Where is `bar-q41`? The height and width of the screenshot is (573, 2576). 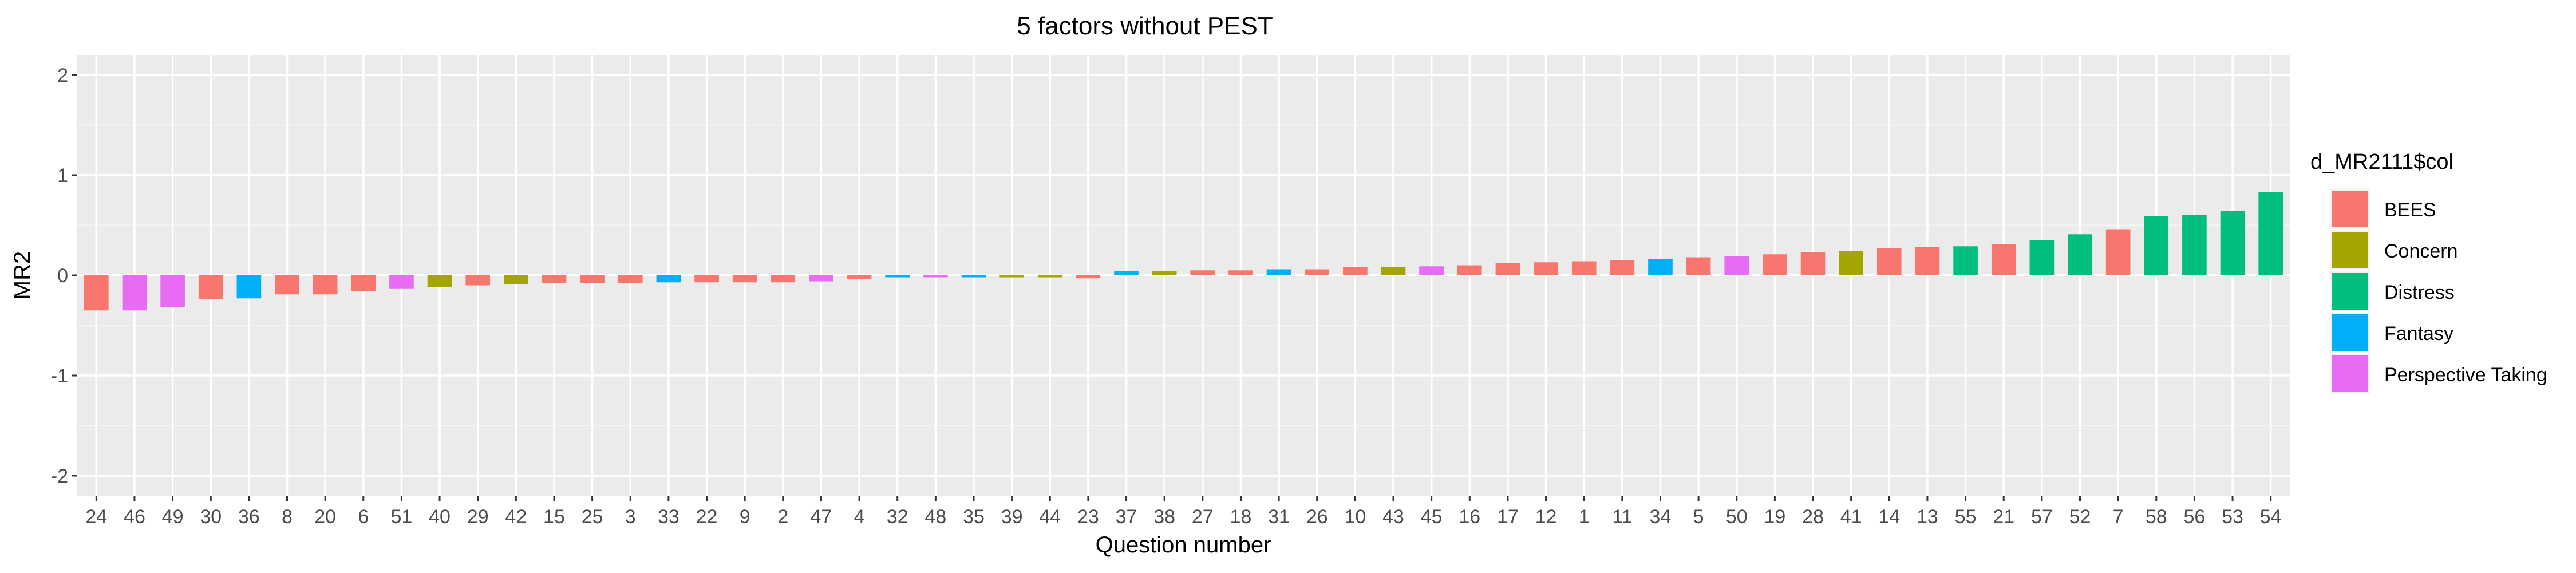
bar-q41 is located at coordinates (1851, 263).